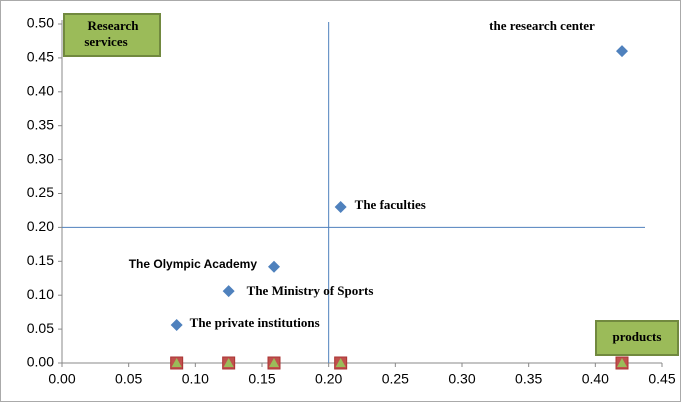  I want to click on x-tick-label: 0.25, so click(395, 379).